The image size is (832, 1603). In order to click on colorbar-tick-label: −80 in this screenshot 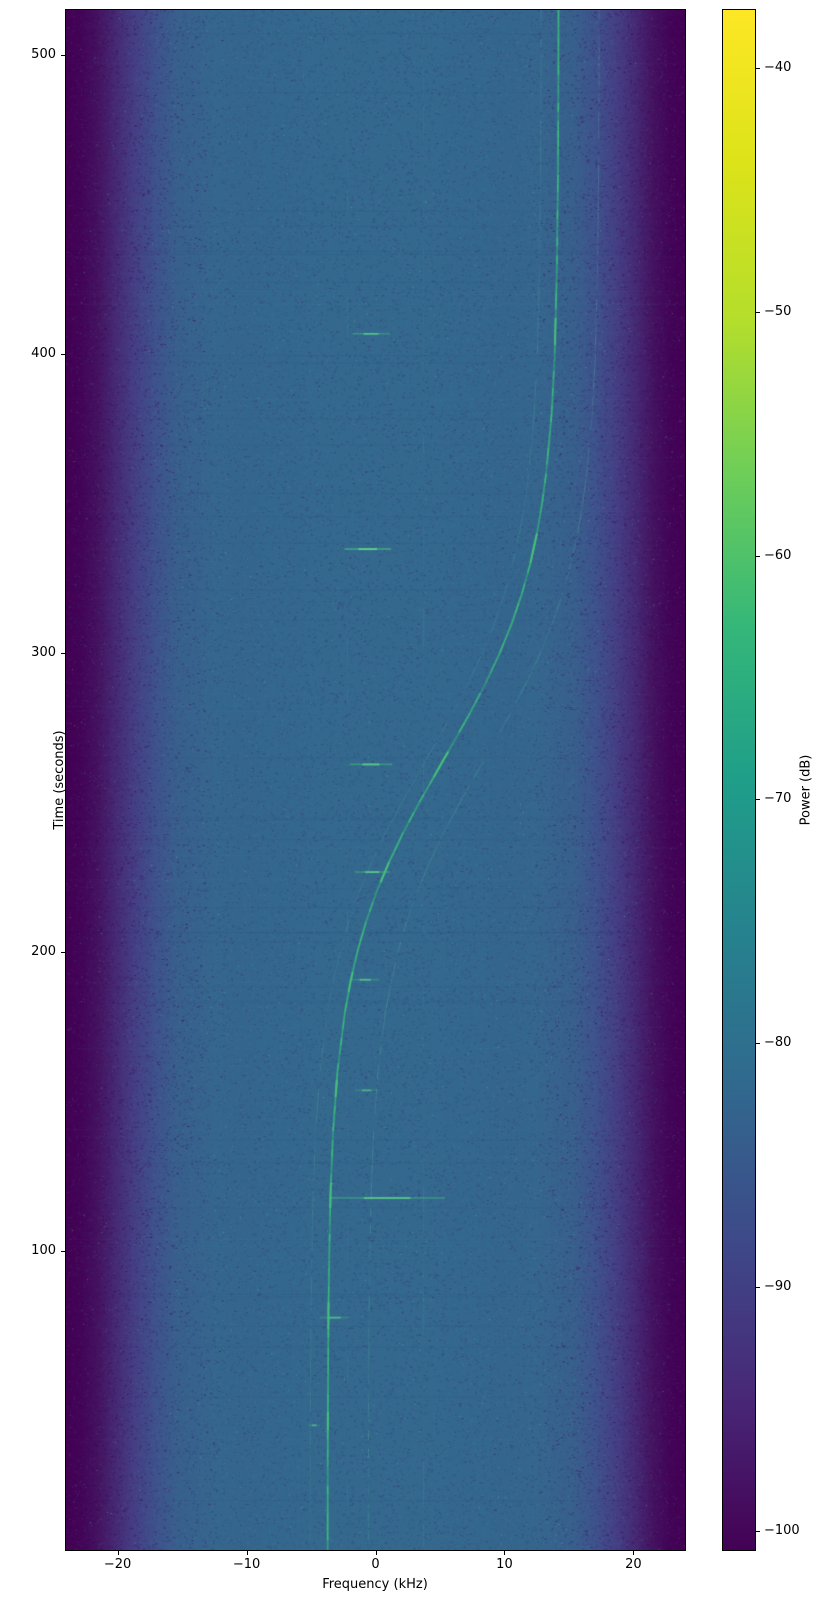, I will do `click(778, 1043)`.